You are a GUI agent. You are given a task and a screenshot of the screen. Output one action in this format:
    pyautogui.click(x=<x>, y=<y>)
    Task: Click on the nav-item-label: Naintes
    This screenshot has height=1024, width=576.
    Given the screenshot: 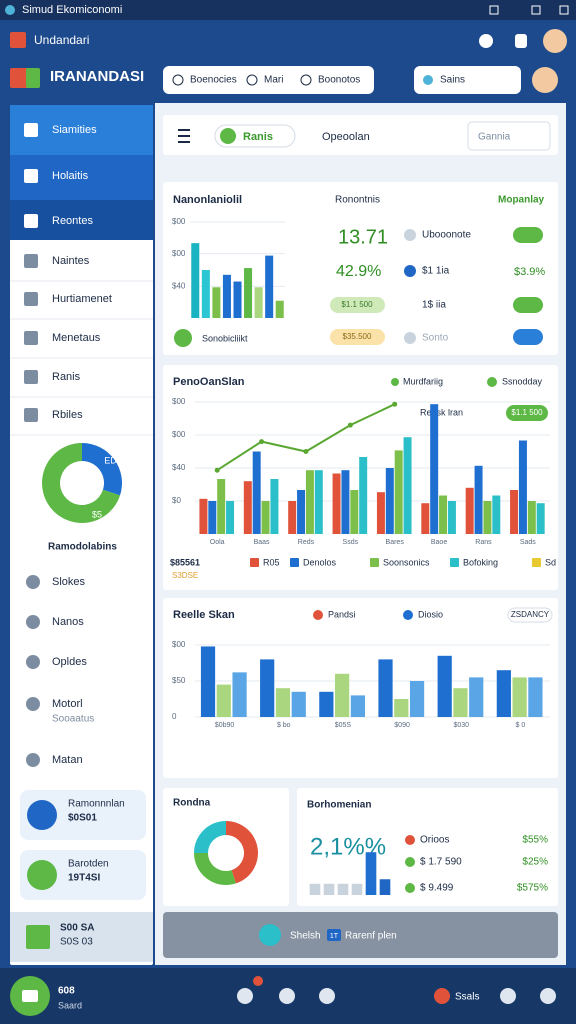 What is the action you would take?
    pyautogui.click(x=71, y=261)
    